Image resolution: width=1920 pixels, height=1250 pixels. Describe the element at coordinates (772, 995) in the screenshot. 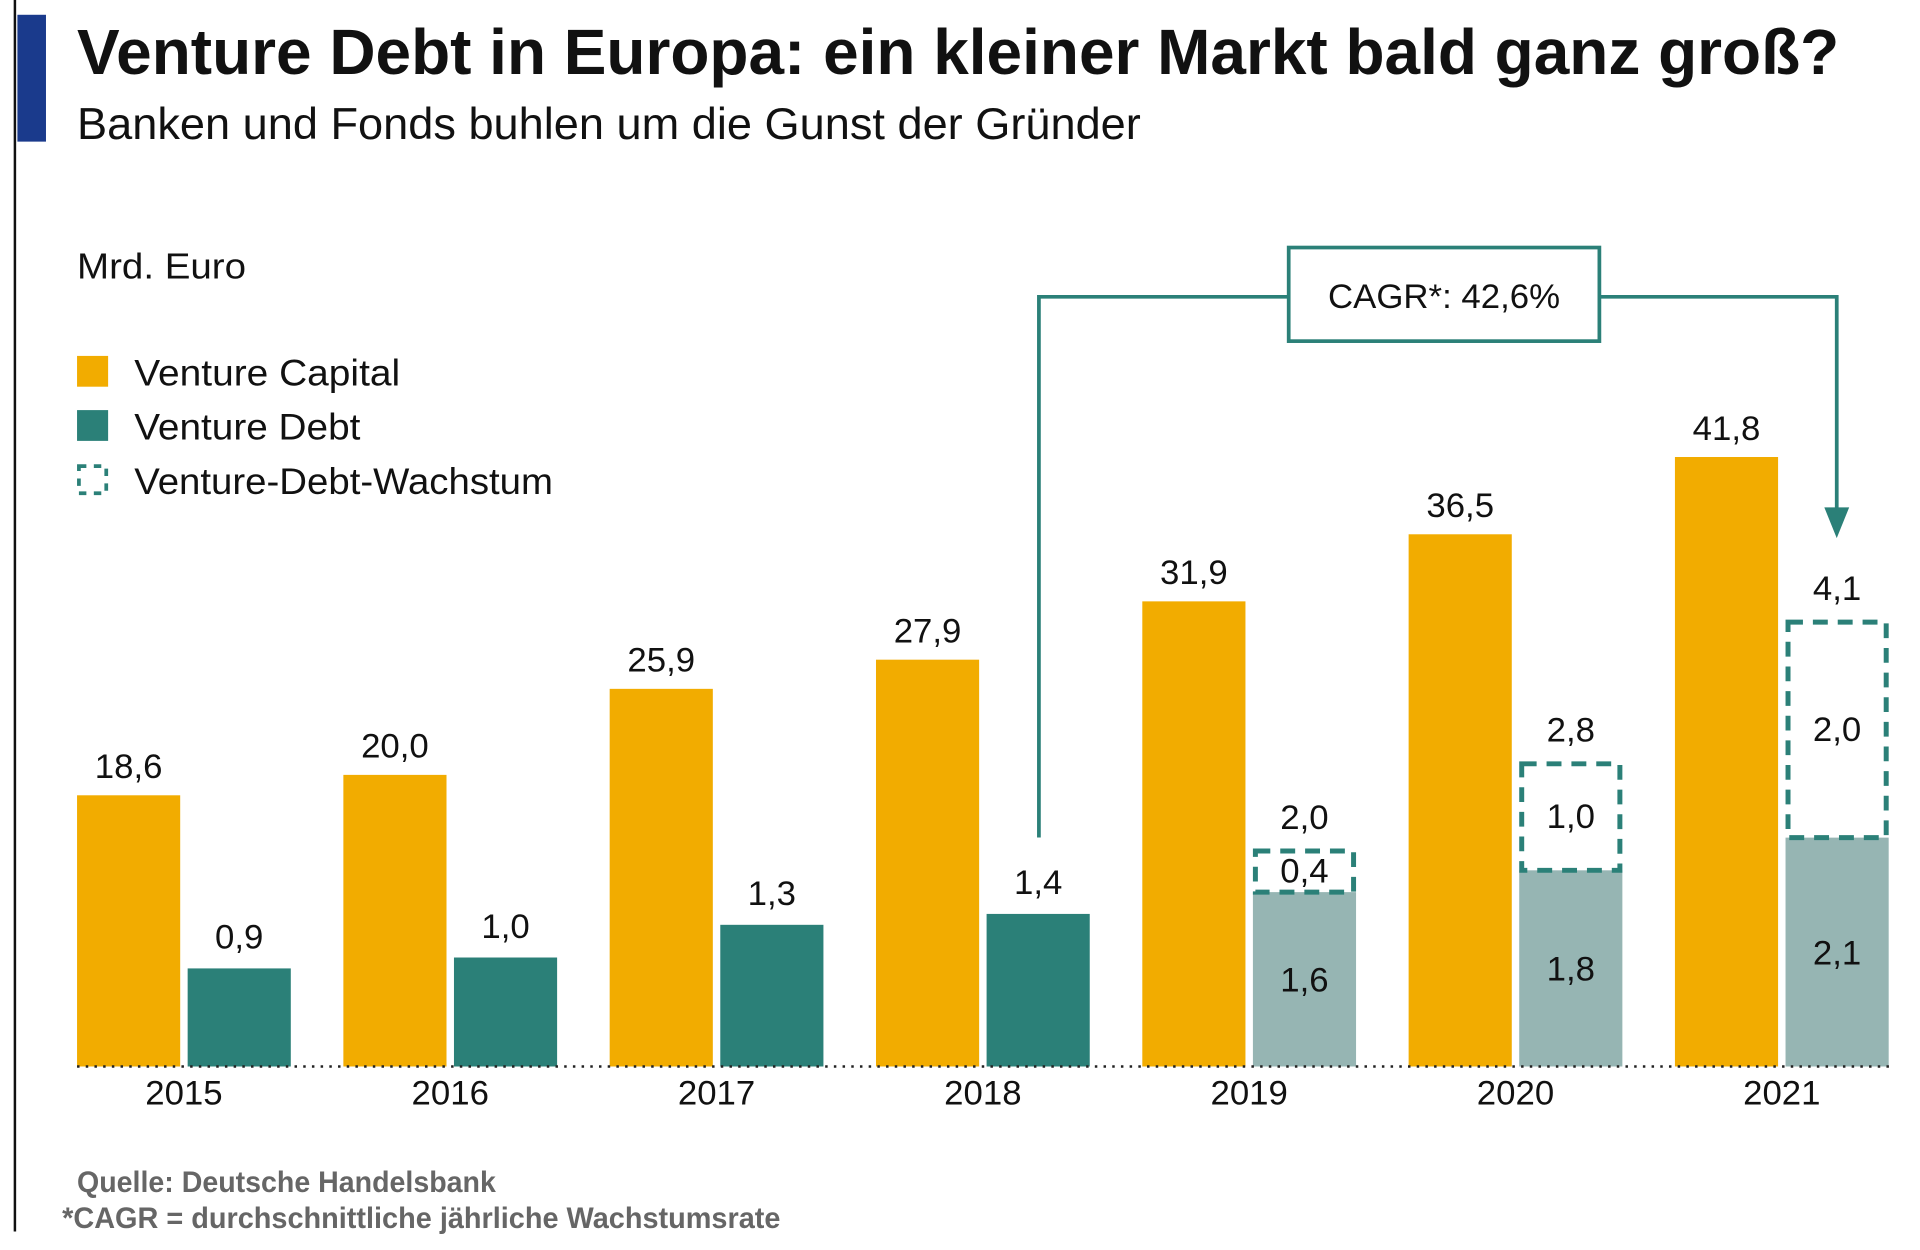

I see `bar-venture-debt-2017` at that location.